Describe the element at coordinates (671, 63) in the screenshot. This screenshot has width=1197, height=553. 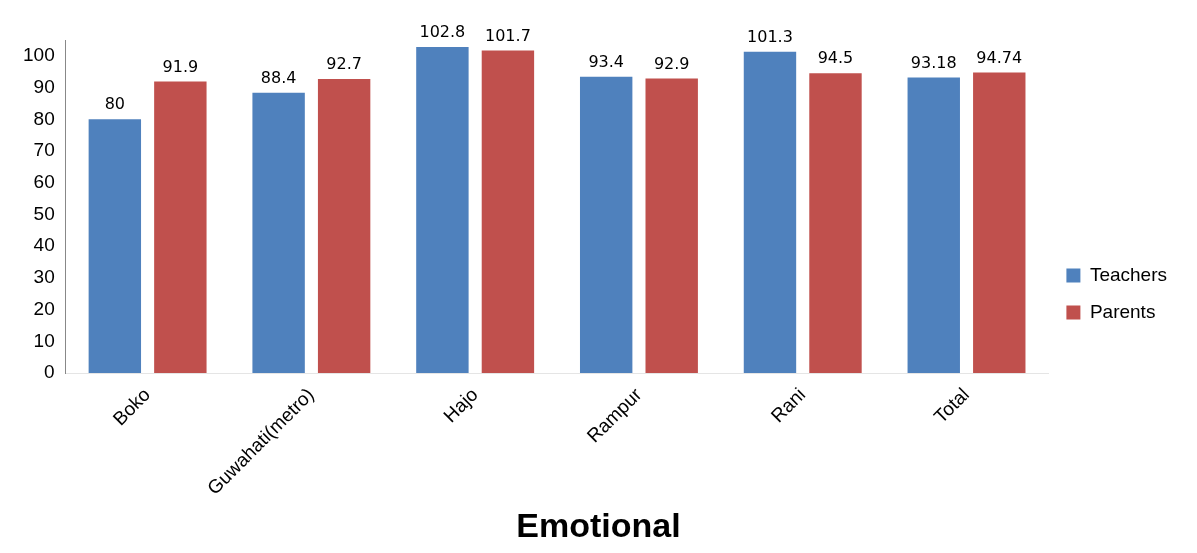
I see `data-label: 92.9` at that location.